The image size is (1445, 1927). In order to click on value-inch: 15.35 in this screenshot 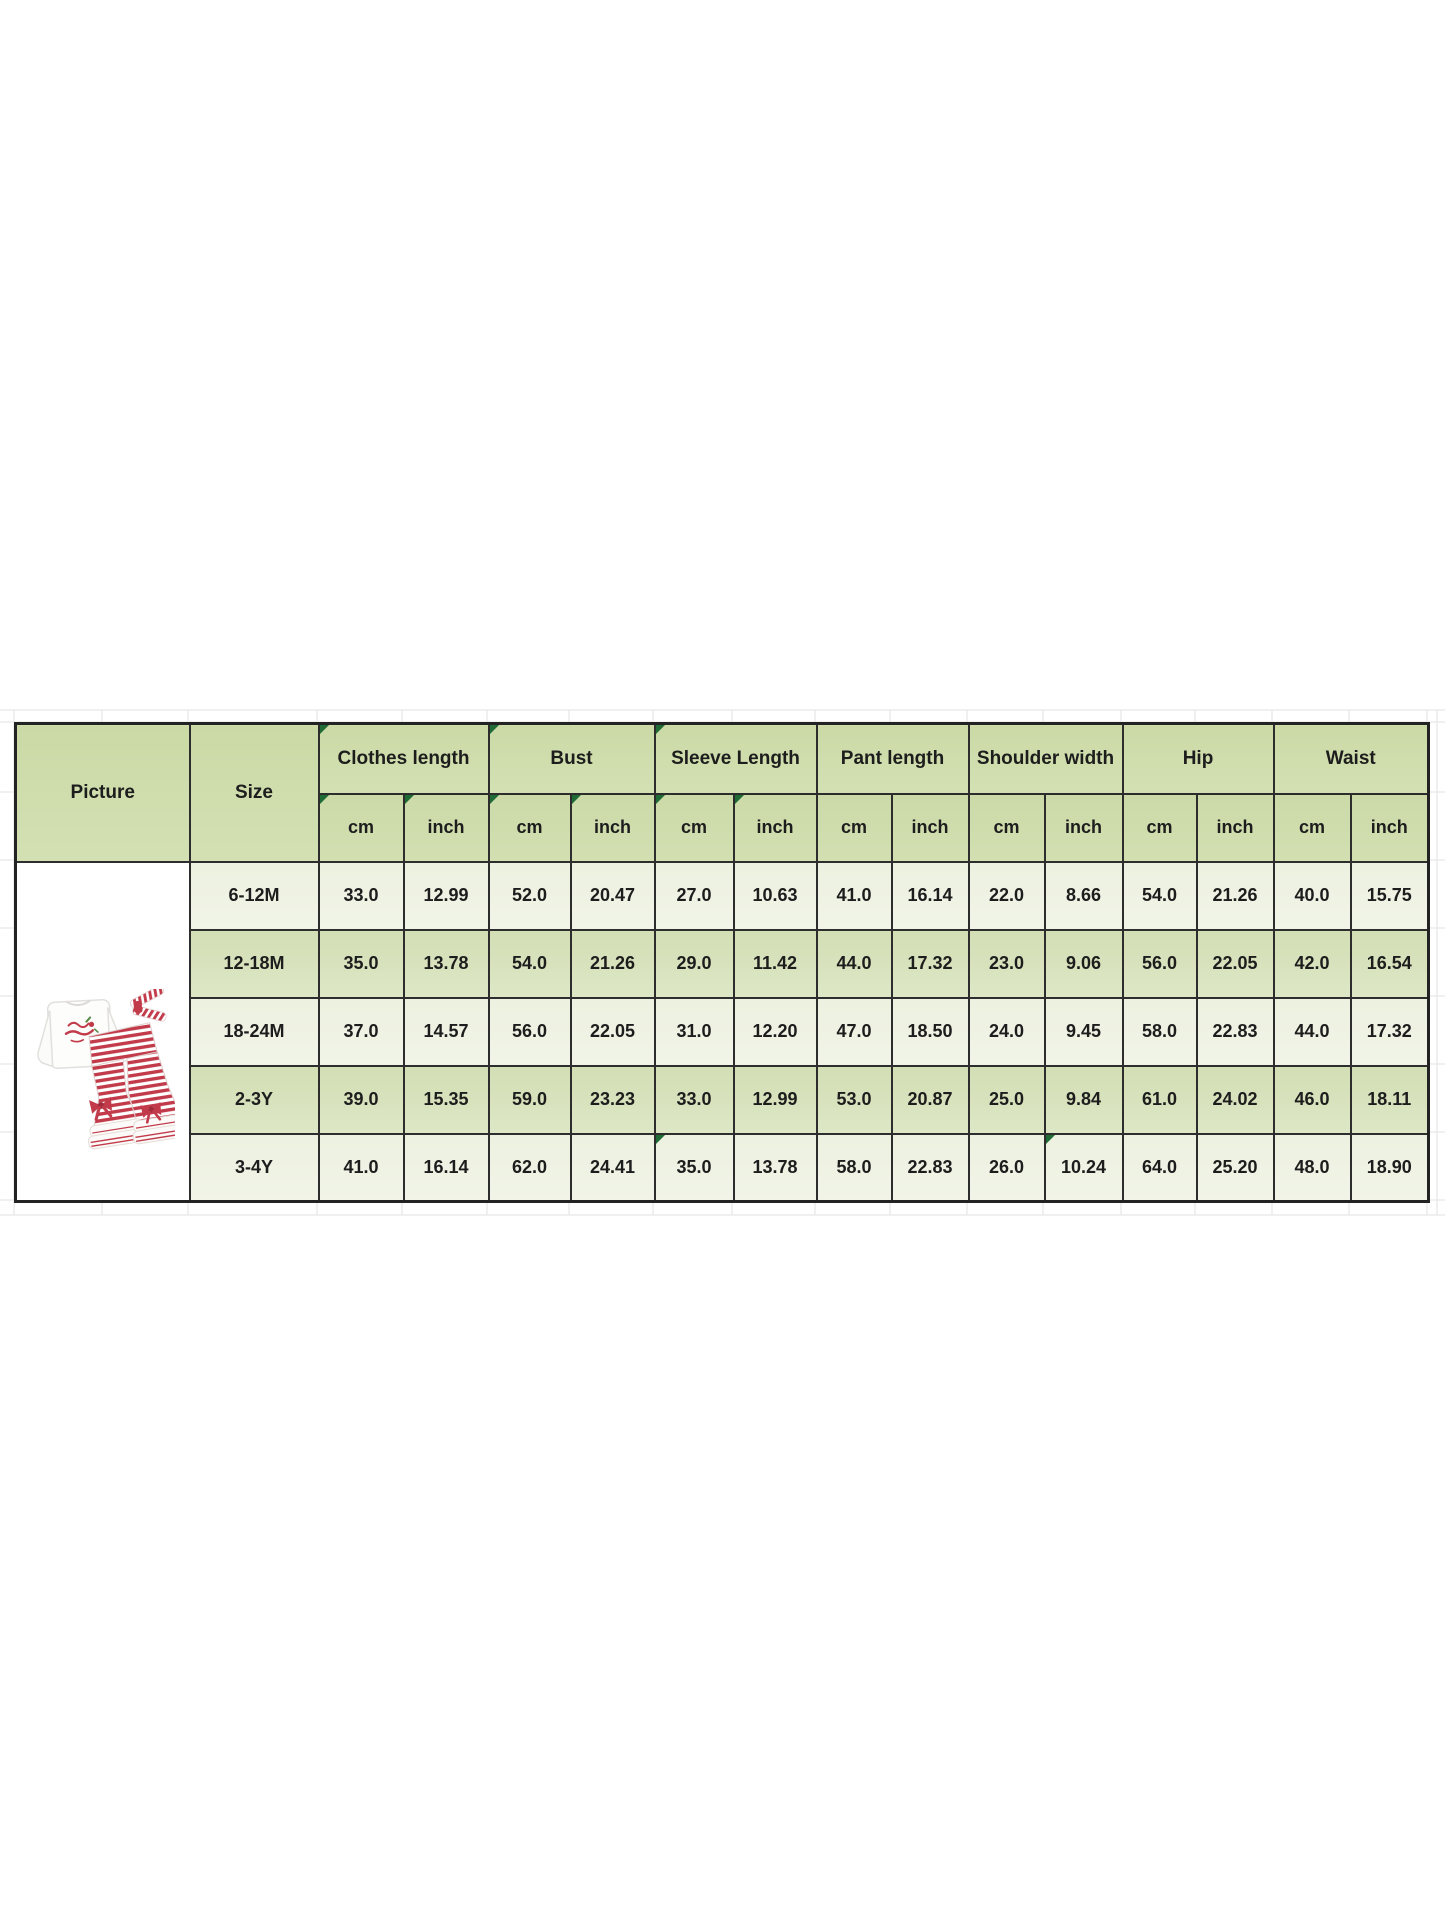, I will do `click(446, 1099)`.